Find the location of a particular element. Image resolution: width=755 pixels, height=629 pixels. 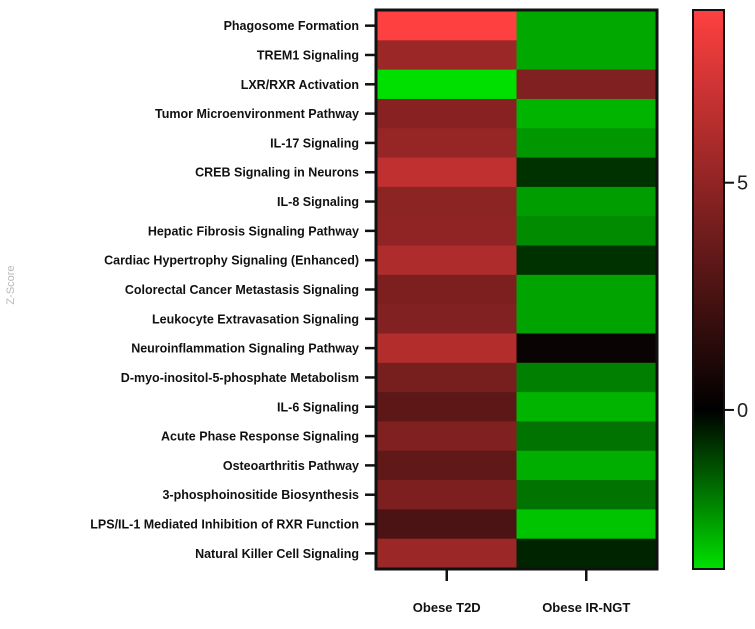

row-label: Colorectal Cancer Metastasis Signaling is located at coordinates (242, 290).